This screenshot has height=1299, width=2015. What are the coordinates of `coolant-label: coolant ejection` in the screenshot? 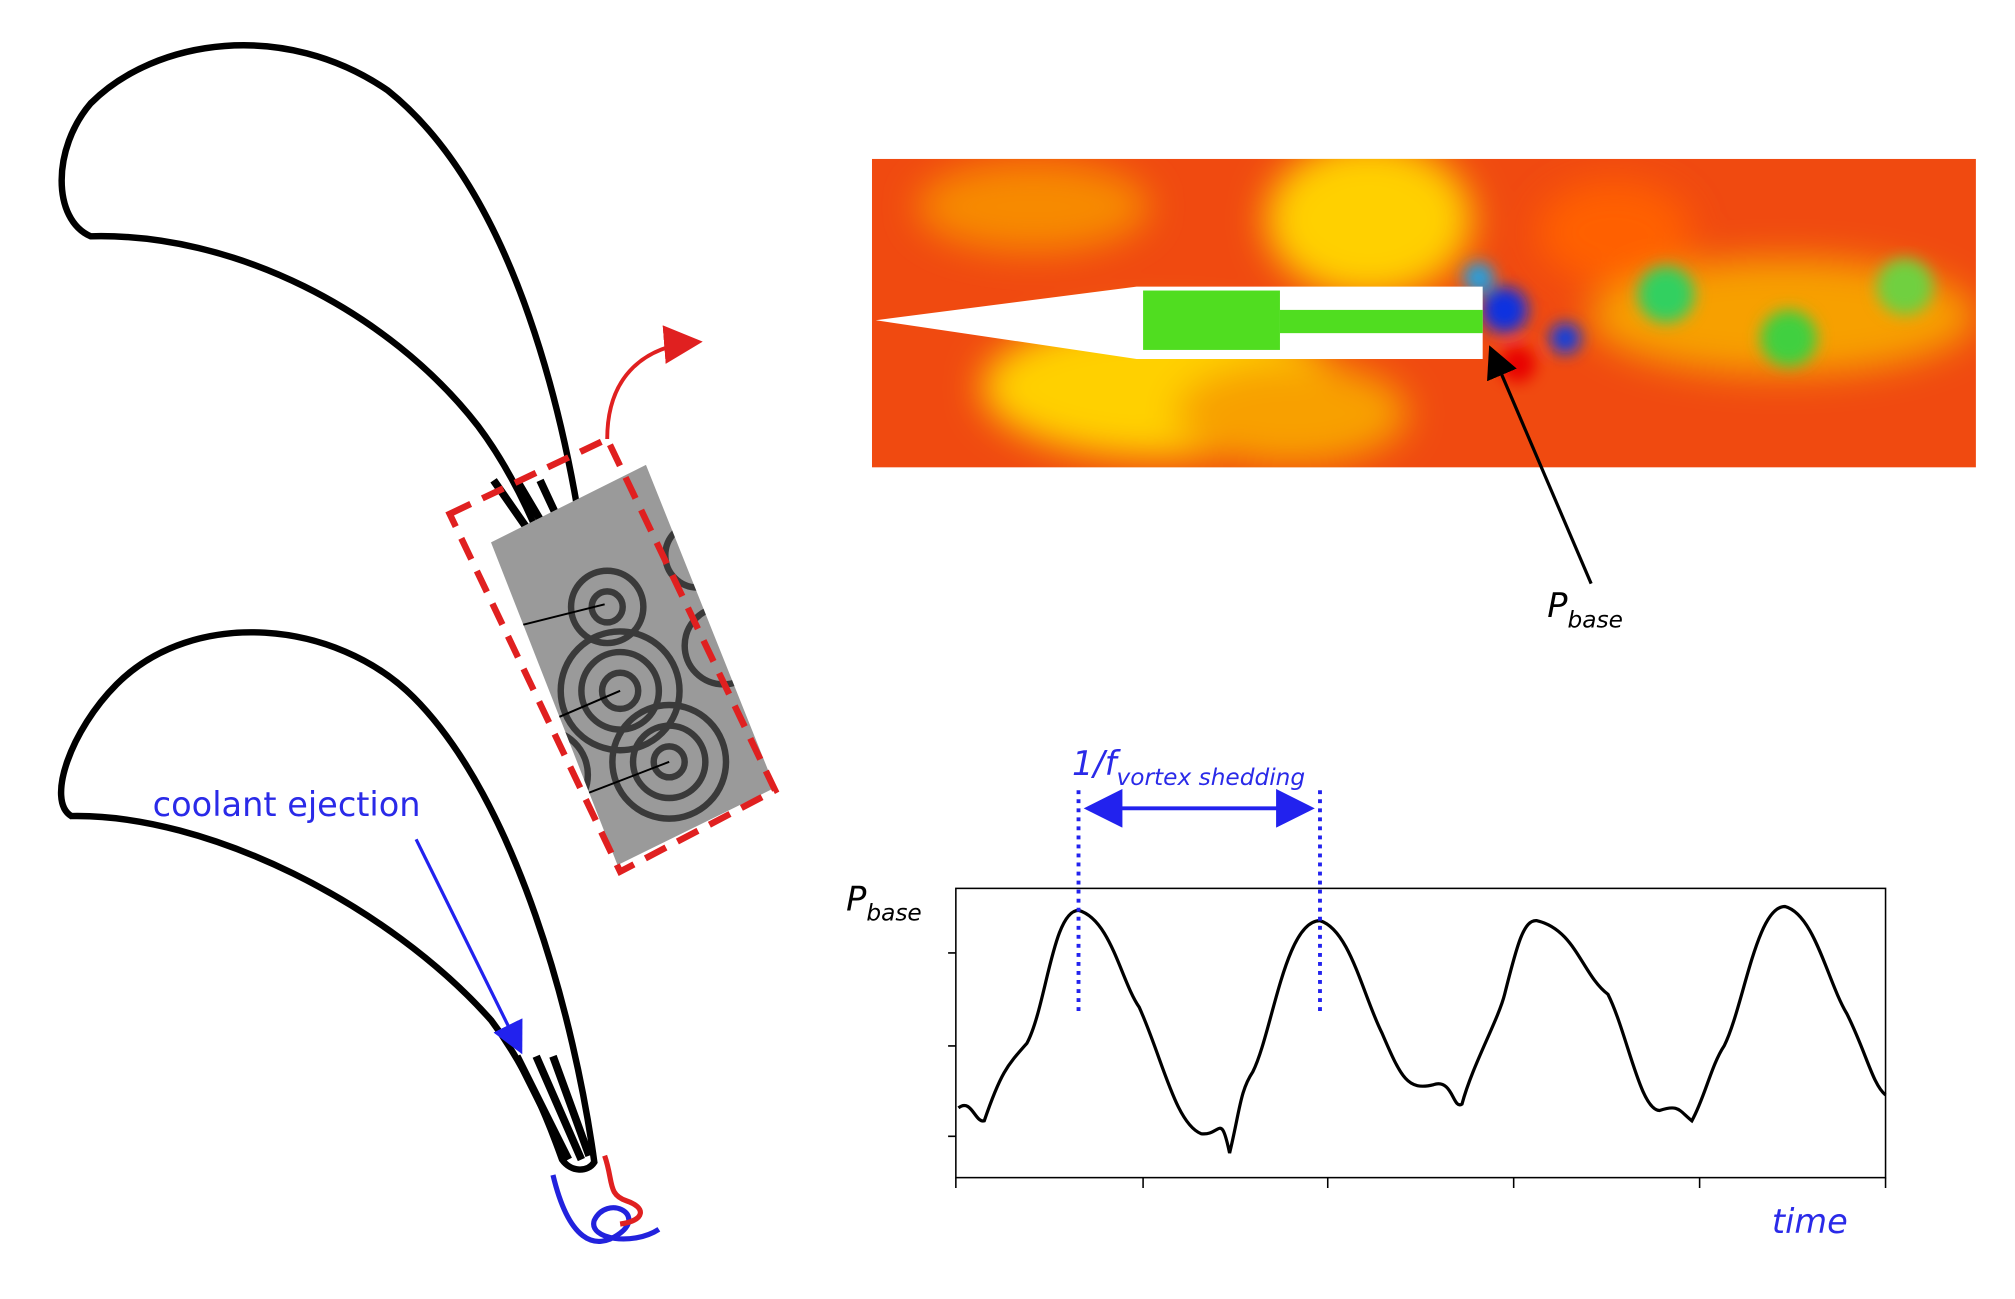 It's located at (287, 804).